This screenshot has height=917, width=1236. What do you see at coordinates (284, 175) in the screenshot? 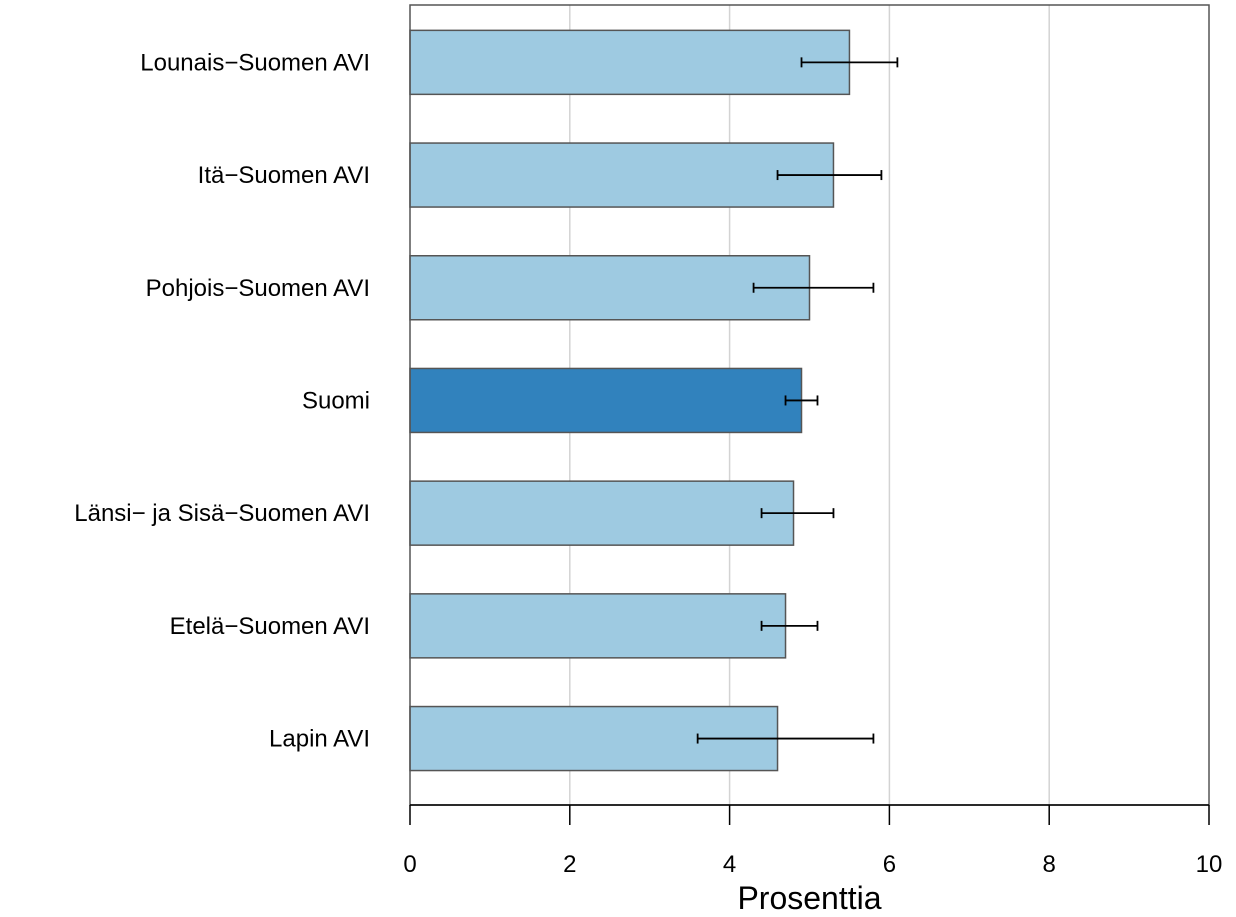
I see `category-label: Itä−Suomen AVI` at bounding box center [284, 175].